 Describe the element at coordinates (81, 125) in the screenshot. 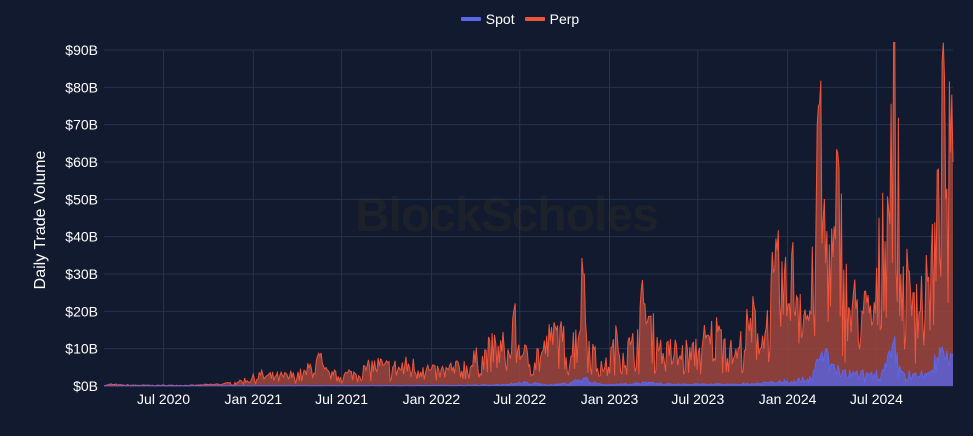

I see `y-tick-label: $70B` at that location.